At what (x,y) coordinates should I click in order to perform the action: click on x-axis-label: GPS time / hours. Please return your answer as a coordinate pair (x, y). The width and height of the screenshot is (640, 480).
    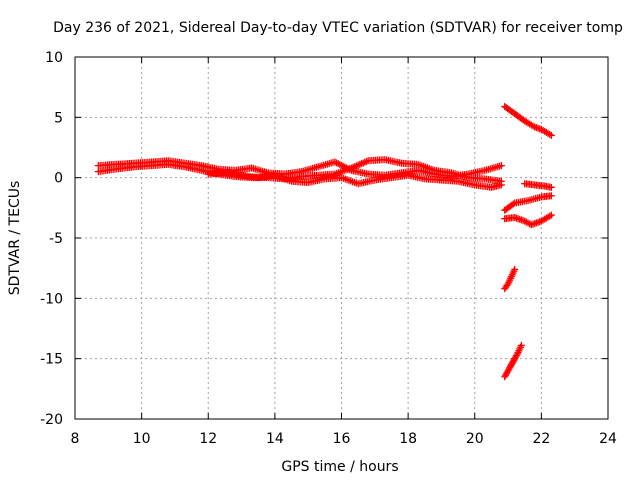
    Looking at the image, I should click on (339, 467).